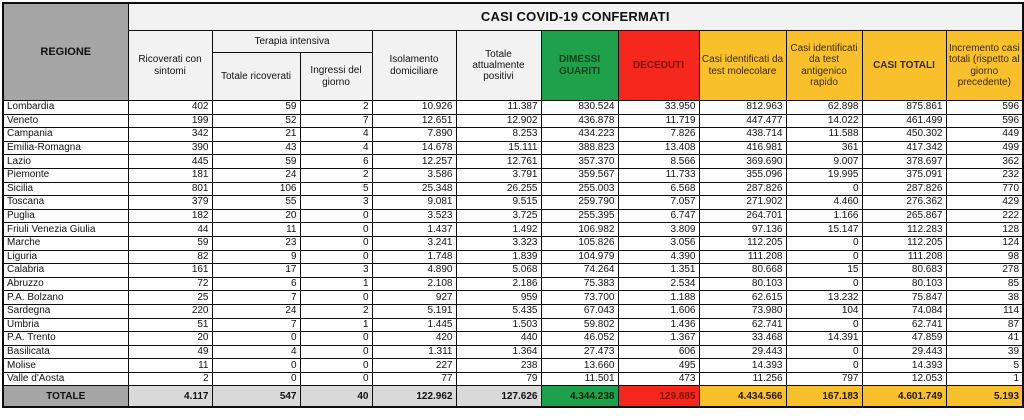  I want to click on cell-ti-totale-ricoverati: 6, so click(256, 284).